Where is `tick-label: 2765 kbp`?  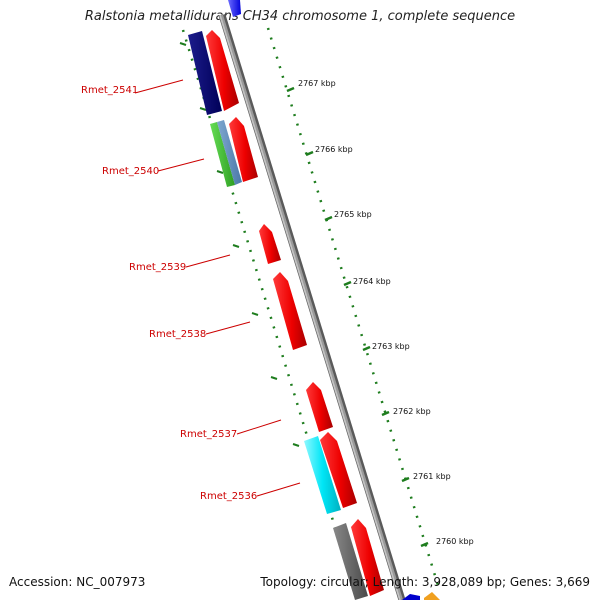 tick-label: 2765 kbp is located at coordinates (353, 214).